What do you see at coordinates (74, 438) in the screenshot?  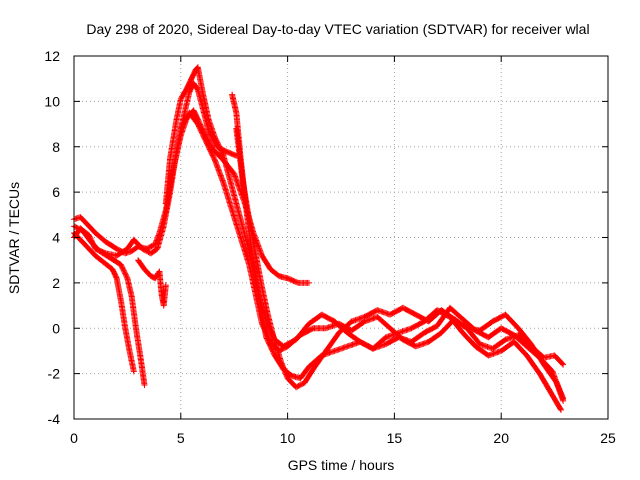 I see `x-tick-label: 0` at bounding box center [74, 438].